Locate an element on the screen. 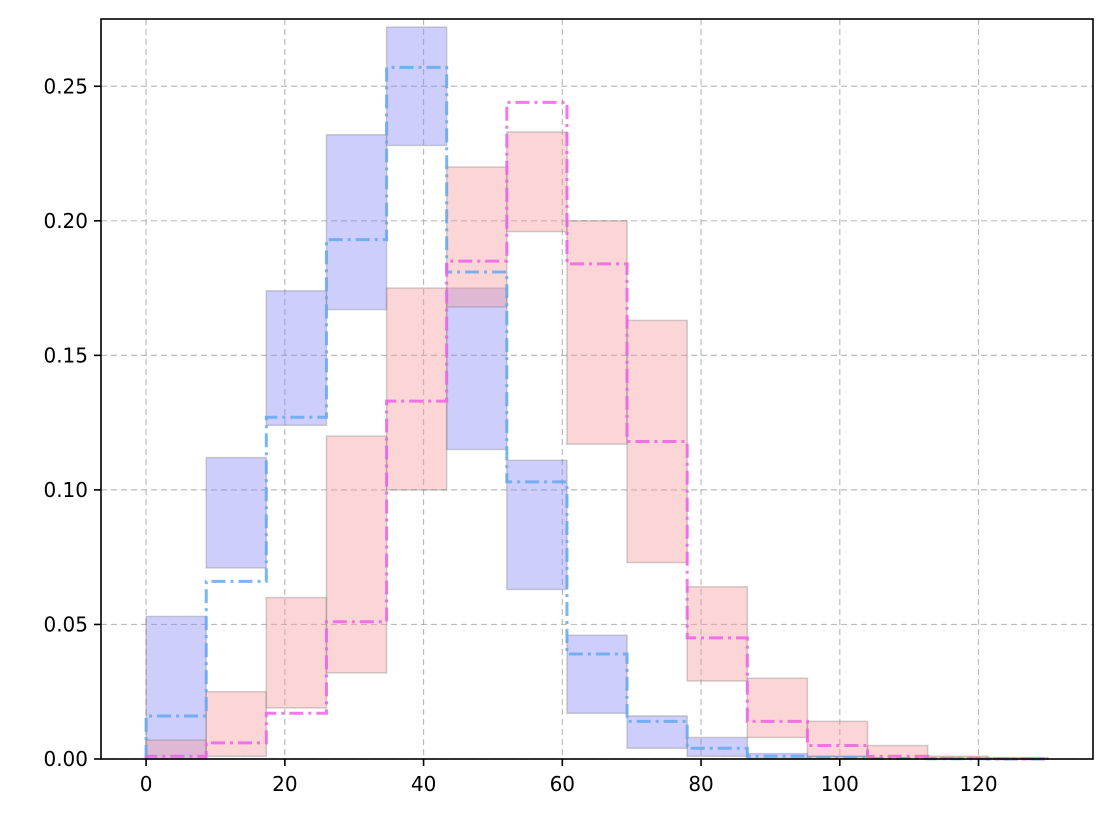  x-tick-label: 100 is located at coordinates (840, 784).